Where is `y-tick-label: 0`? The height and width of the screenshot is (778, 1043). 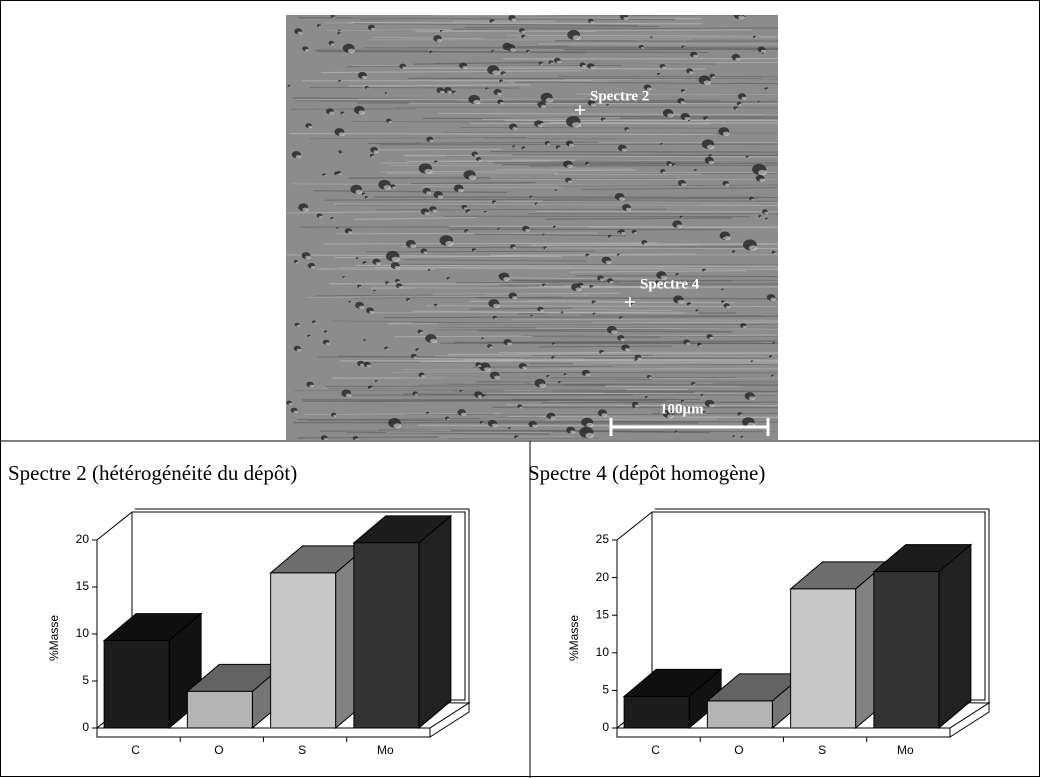
y-tick-label: 0 is located at coordinates (85, 727).